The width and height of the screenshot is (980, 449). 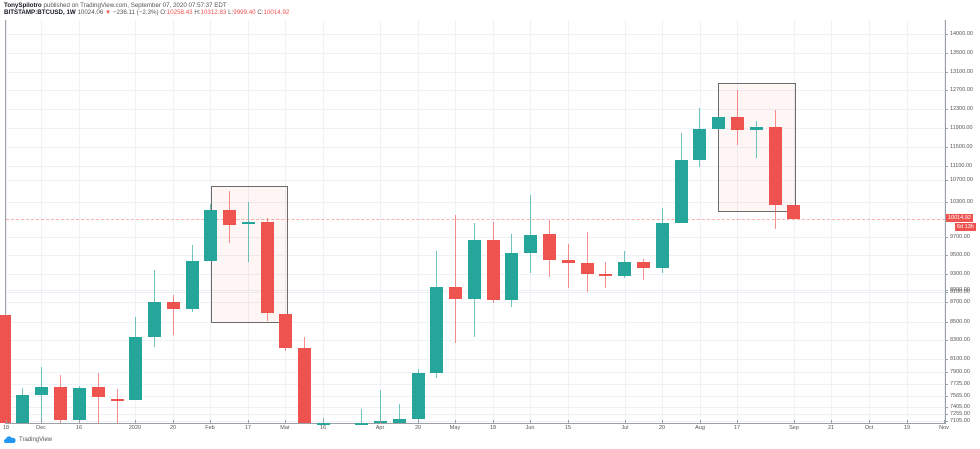 I want to click on symbol-label: BITSTAMP:BTCUSD, 1W, so click(x=40, y=12).